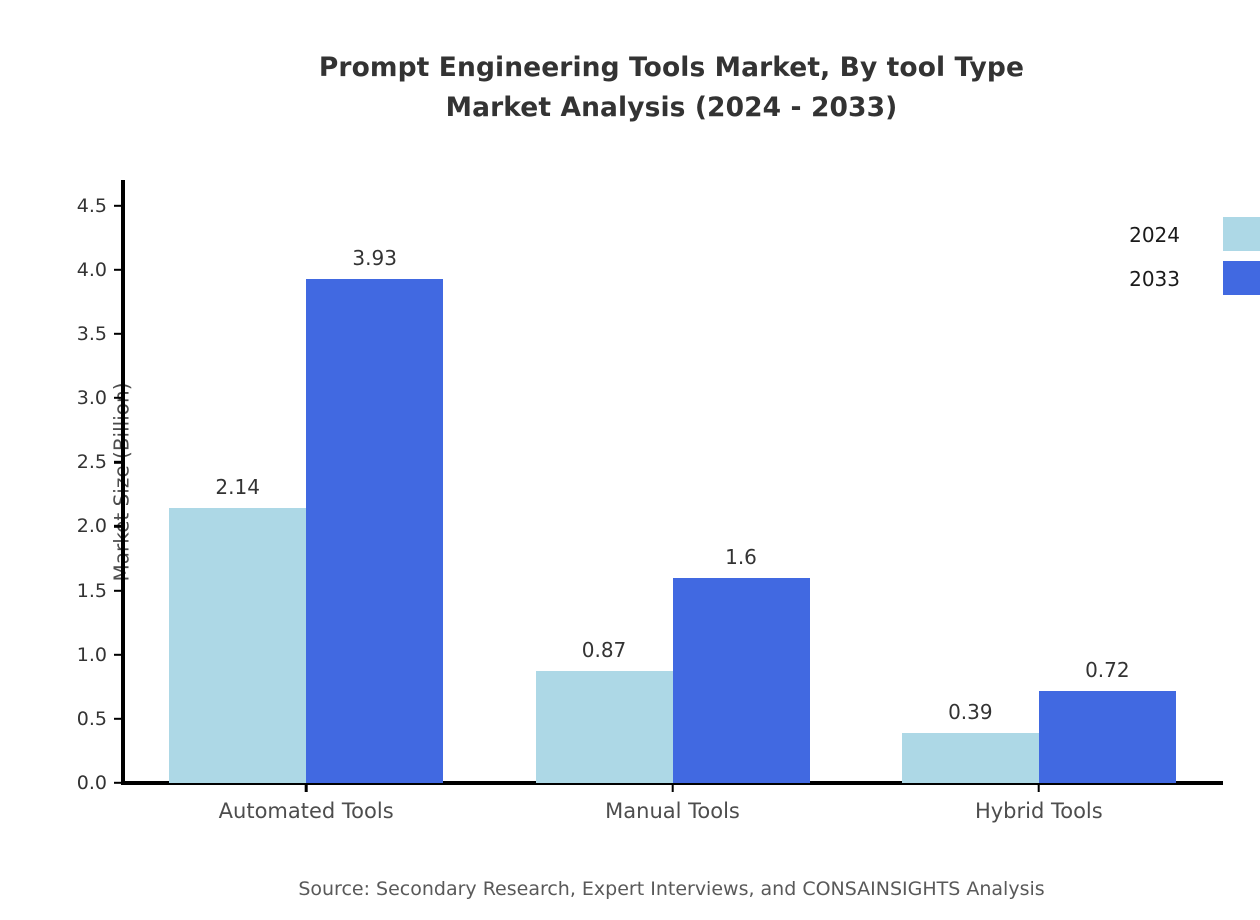  What do you see at coordinates (741, 664) in the screenshot?
I see `bar-2033-manual-tools: 1.6` at bounding box center [741, 664].